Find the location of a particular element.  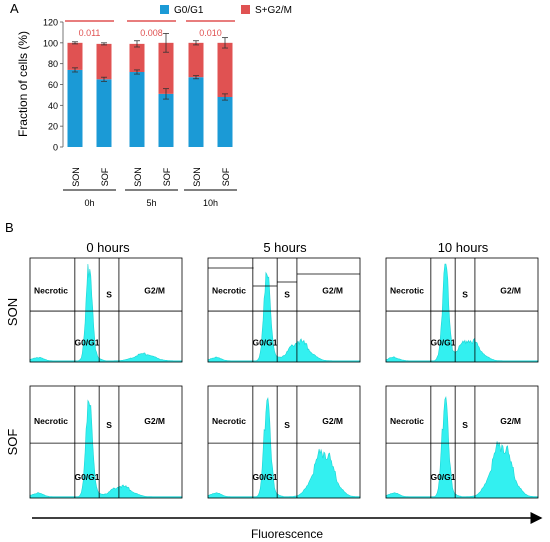

y-tick-label: 120 is located at coordinates (50, 23).